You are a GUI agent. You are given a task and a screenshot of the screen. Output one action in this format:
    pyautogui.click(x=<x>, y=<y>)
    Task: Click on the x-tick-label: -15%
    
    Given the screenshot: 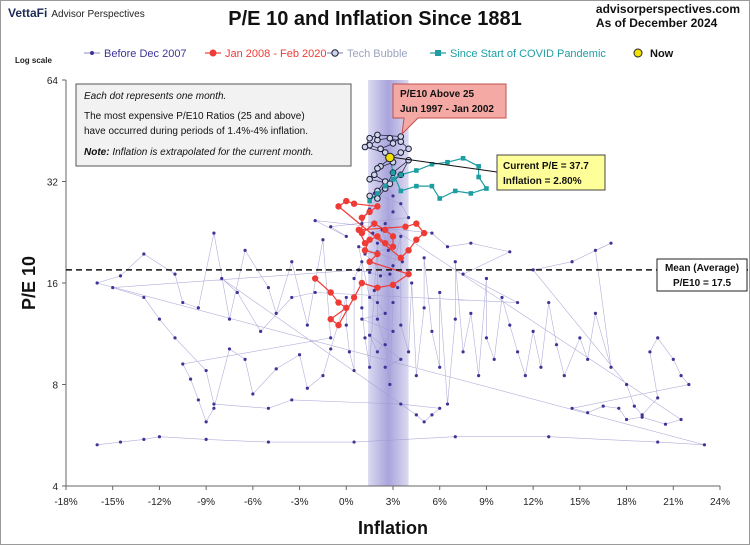 What is the action you would take?
    pyautogui.click(x=112, y=502)
    